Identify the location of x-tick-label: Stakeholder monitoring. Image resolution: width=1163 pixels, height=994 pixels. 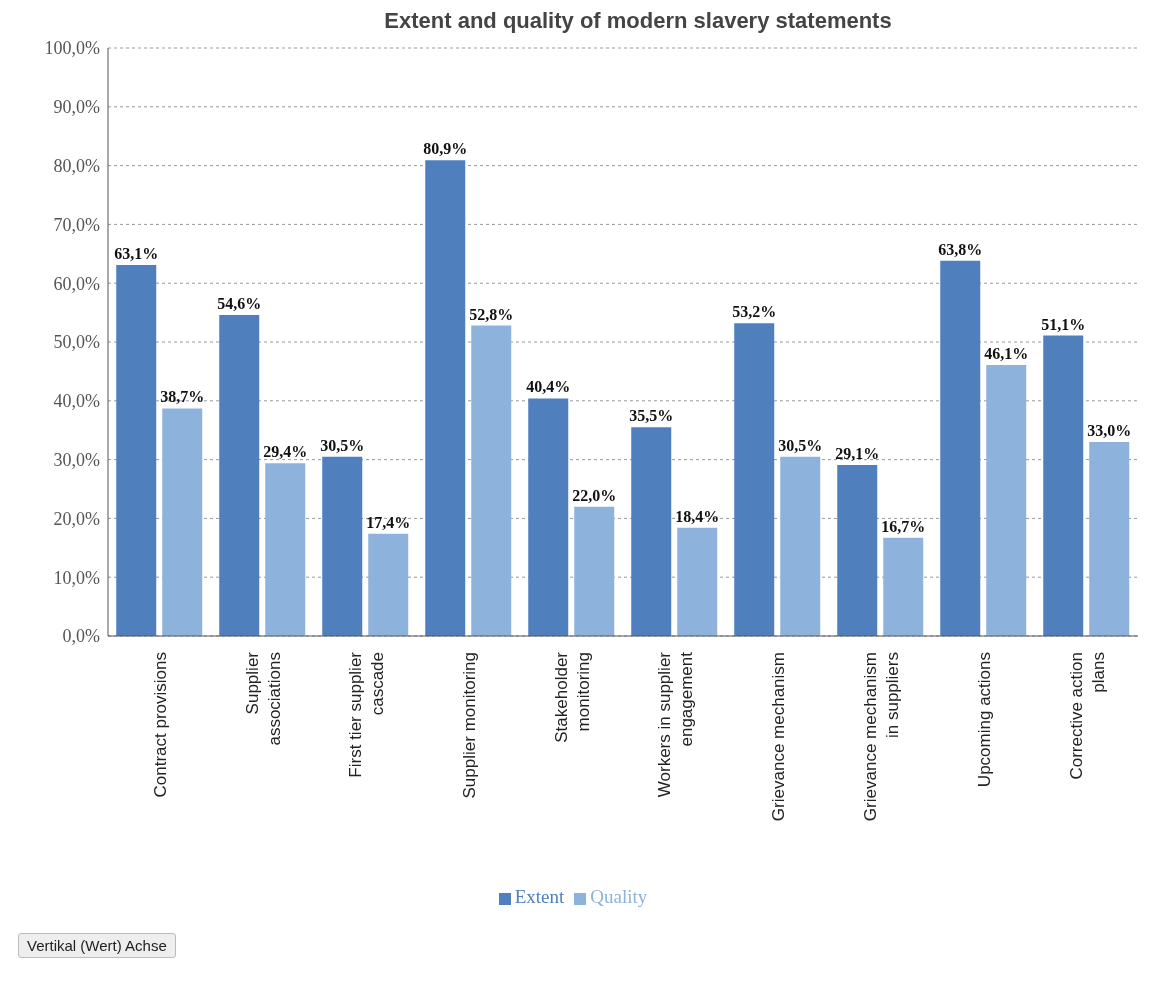
(572, 697).